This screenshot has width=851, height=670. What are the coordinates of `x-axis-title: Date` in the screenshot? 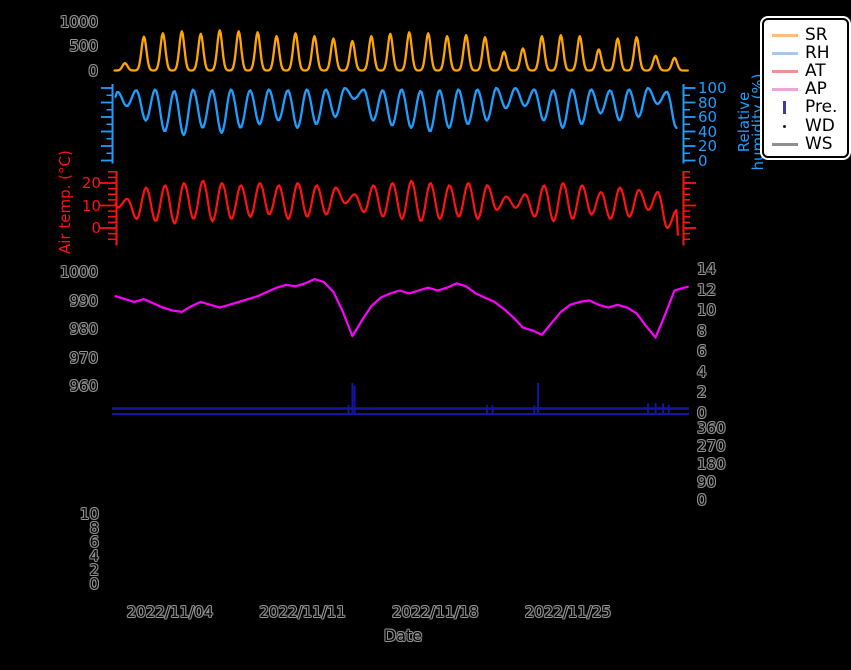 It's located at (403, 635).